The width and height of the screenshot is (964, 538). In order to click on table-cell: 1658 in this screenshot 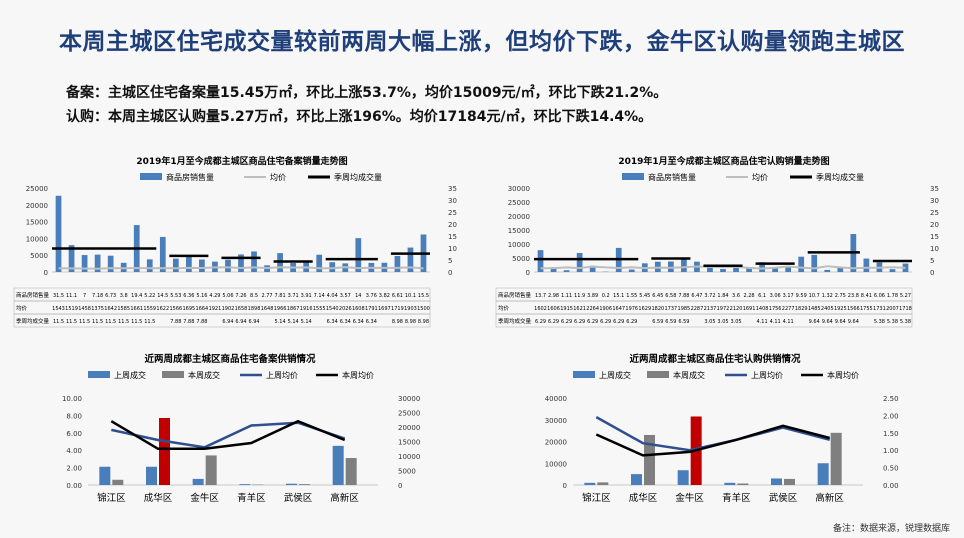, I will do `click(241, 309)`.